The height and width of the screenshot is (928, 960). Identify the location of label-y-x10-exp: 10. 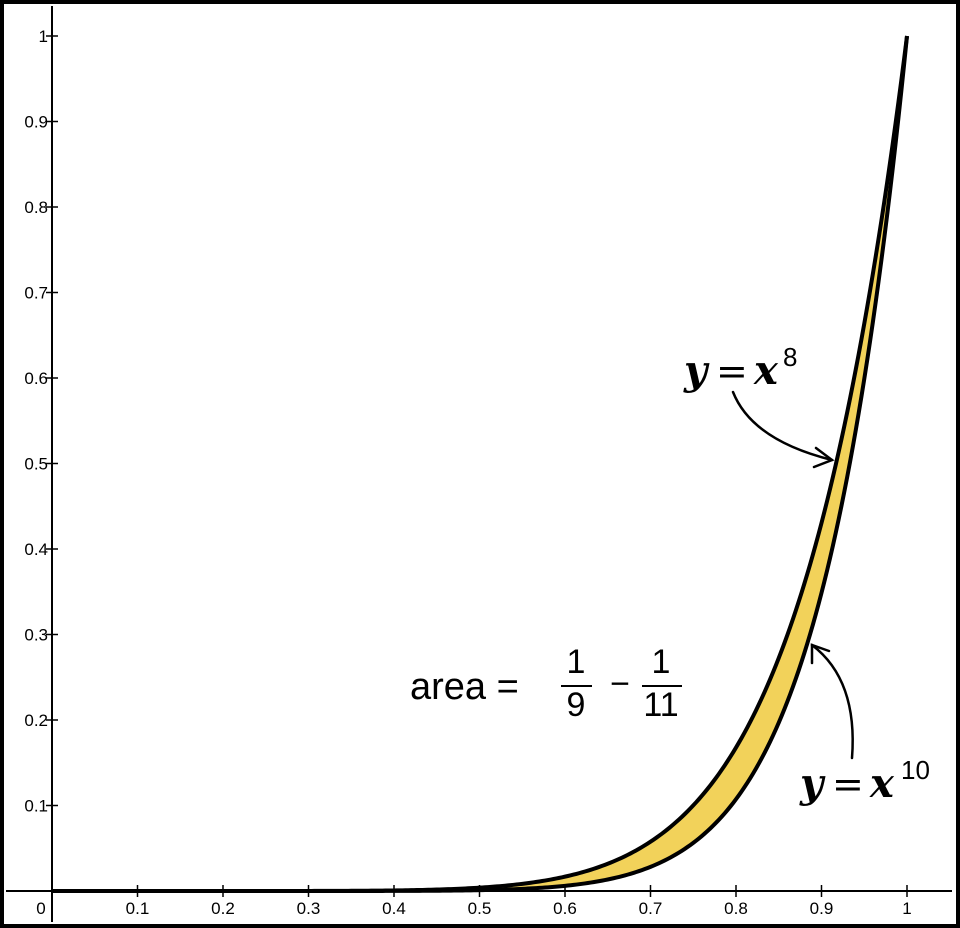
(915, 770).